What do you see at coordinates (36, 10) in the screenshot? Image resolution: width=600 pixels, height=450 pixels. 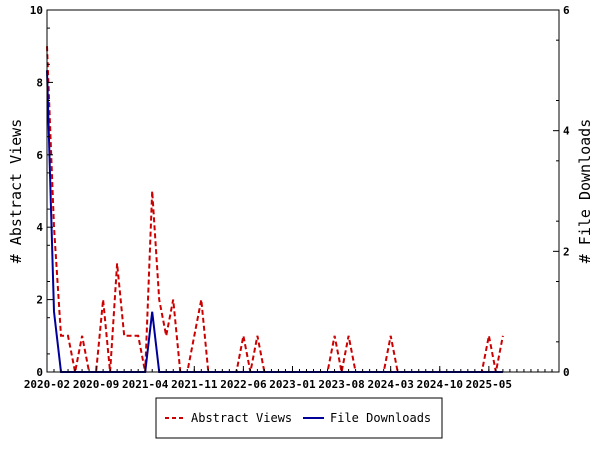 I see `y-left-tick-label: 10` at bounding box center [36, 10].